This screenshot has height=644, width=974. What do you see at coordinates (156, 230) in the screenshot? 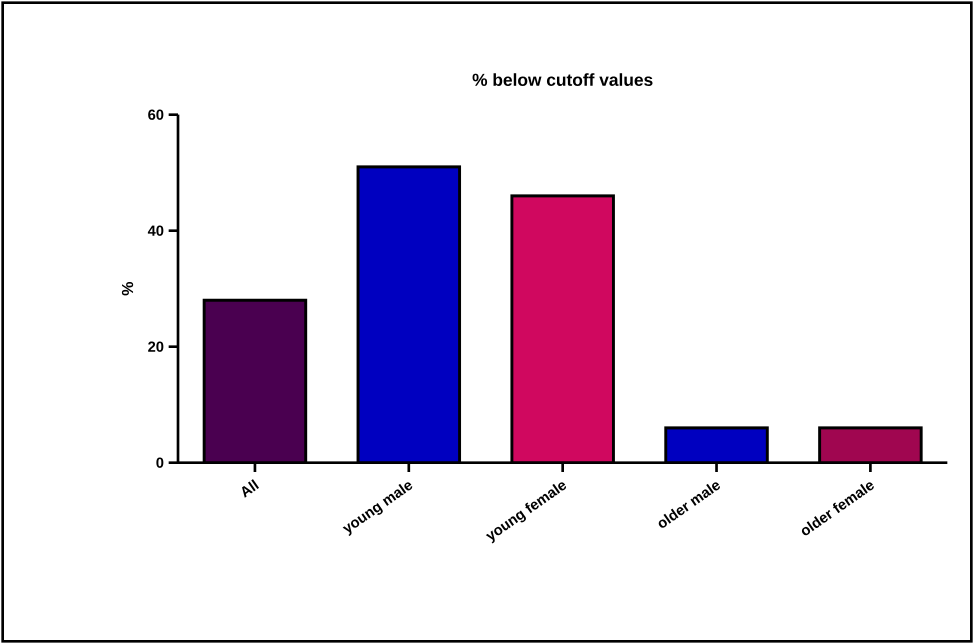
I see `y-tick-label: 40` at bounding box center [156, 230].